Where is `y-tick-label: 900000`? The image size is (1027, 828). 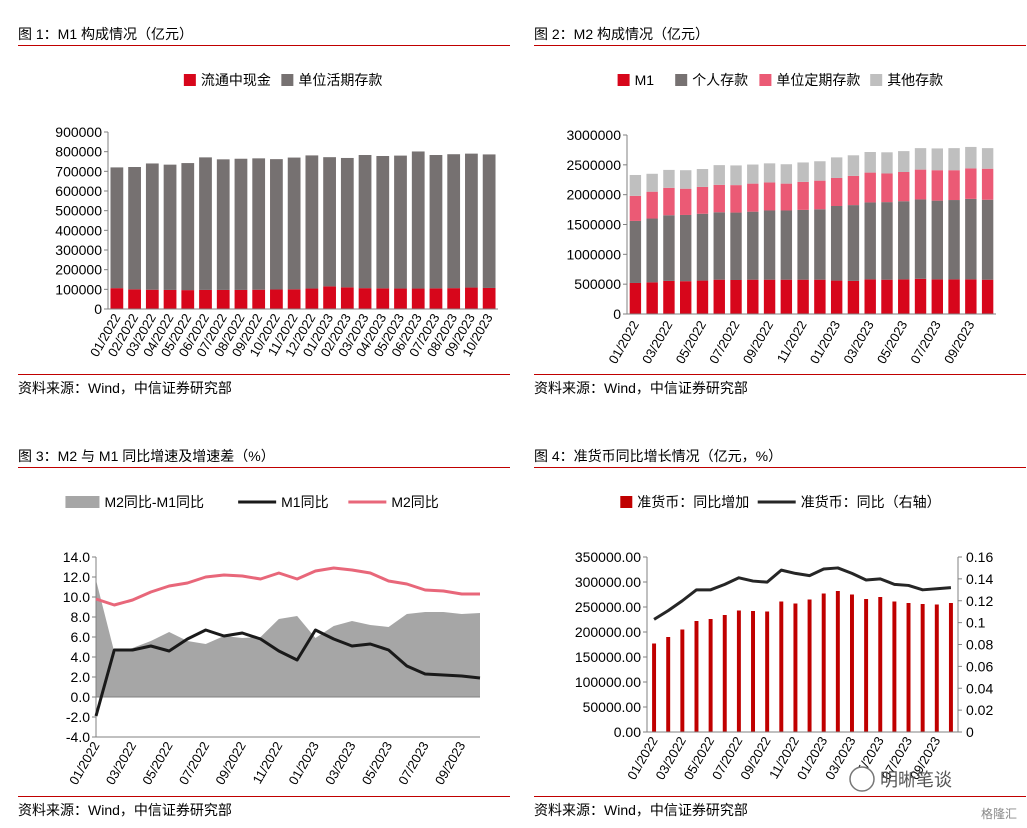 y-tick-label: 900000 is located at coordinates (78, 132).